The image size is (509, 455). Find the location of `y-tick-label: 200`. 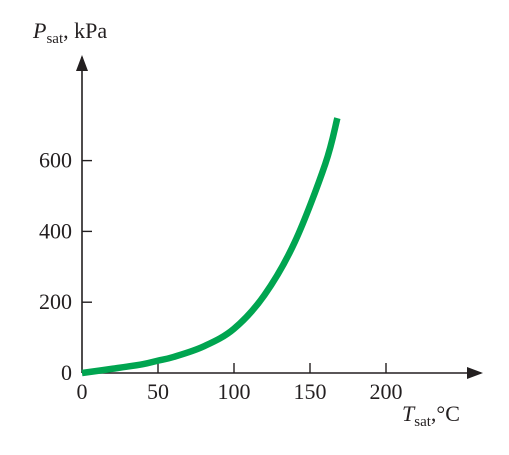

y-tick-label: 200 is located at coordinates (55, 301).